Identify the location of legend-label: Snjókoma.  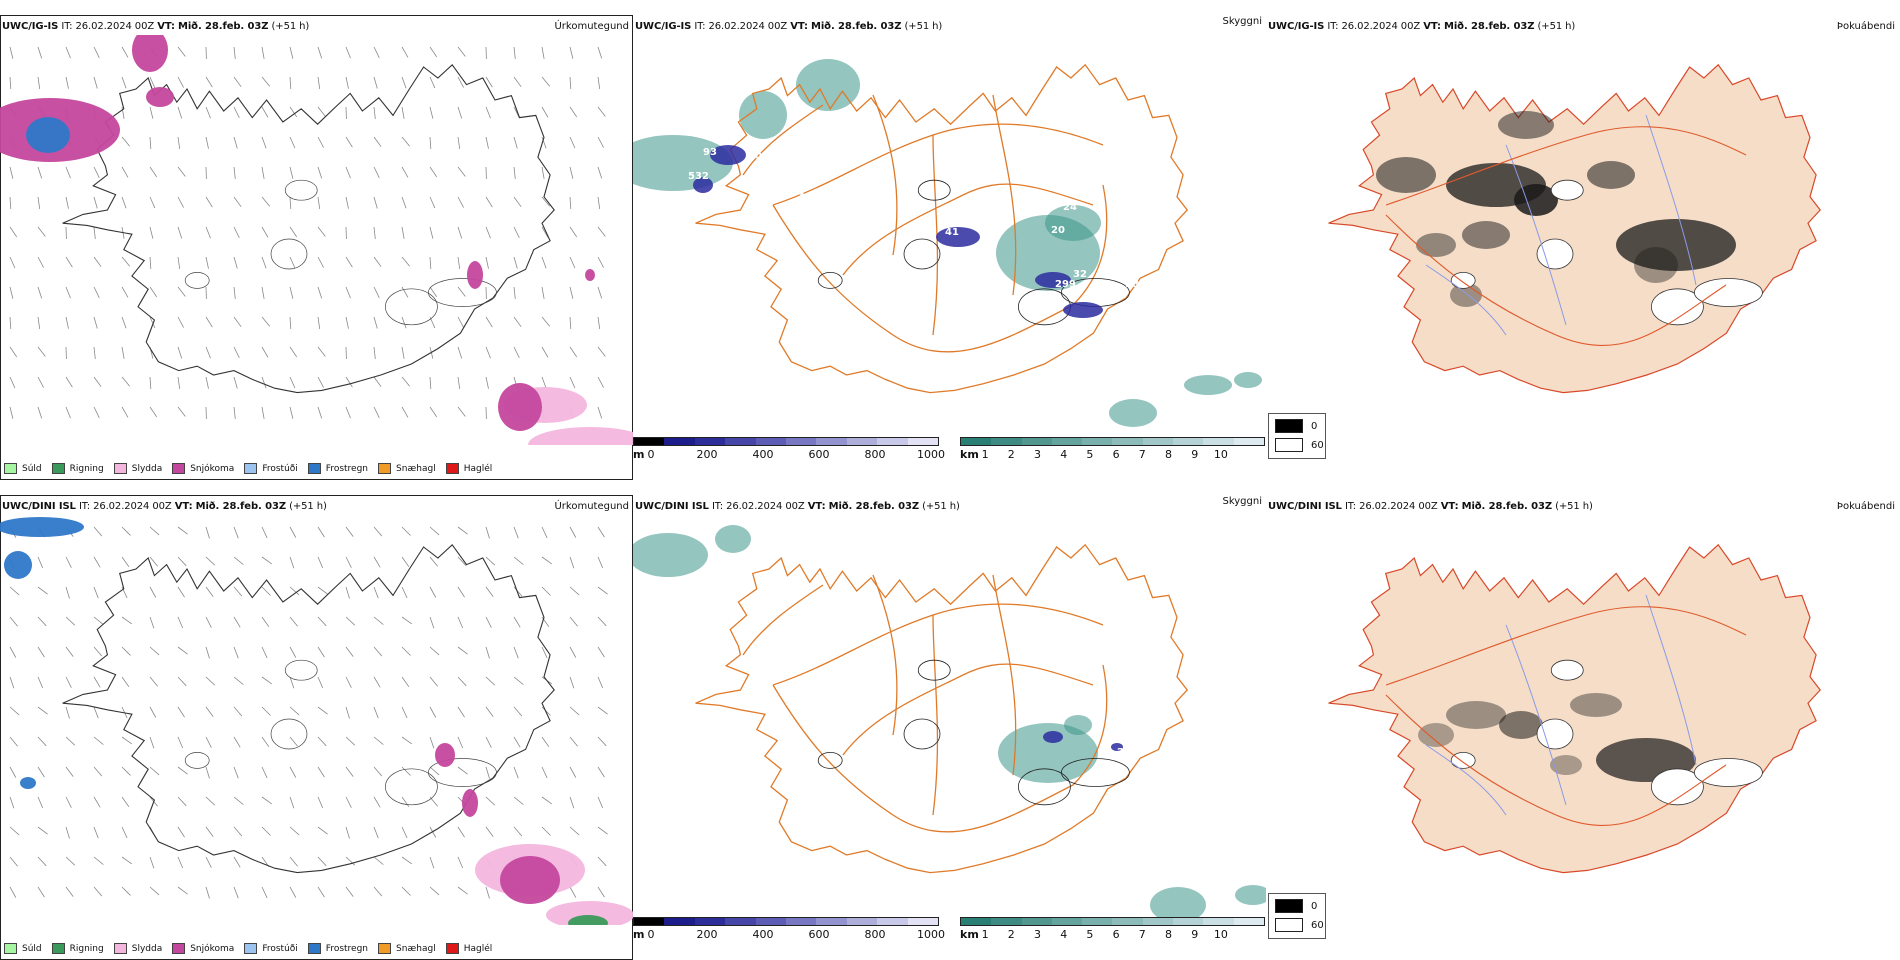
(212, 469).